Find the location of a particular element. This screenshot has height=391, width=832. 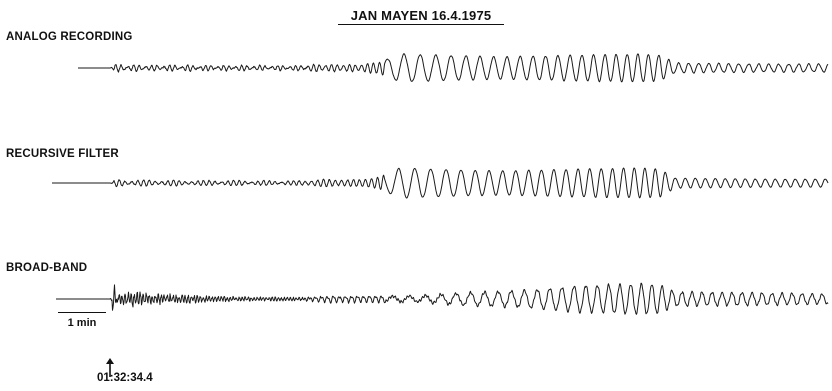

scale-bar-label: 1 min is located at coordinates (82, 323).